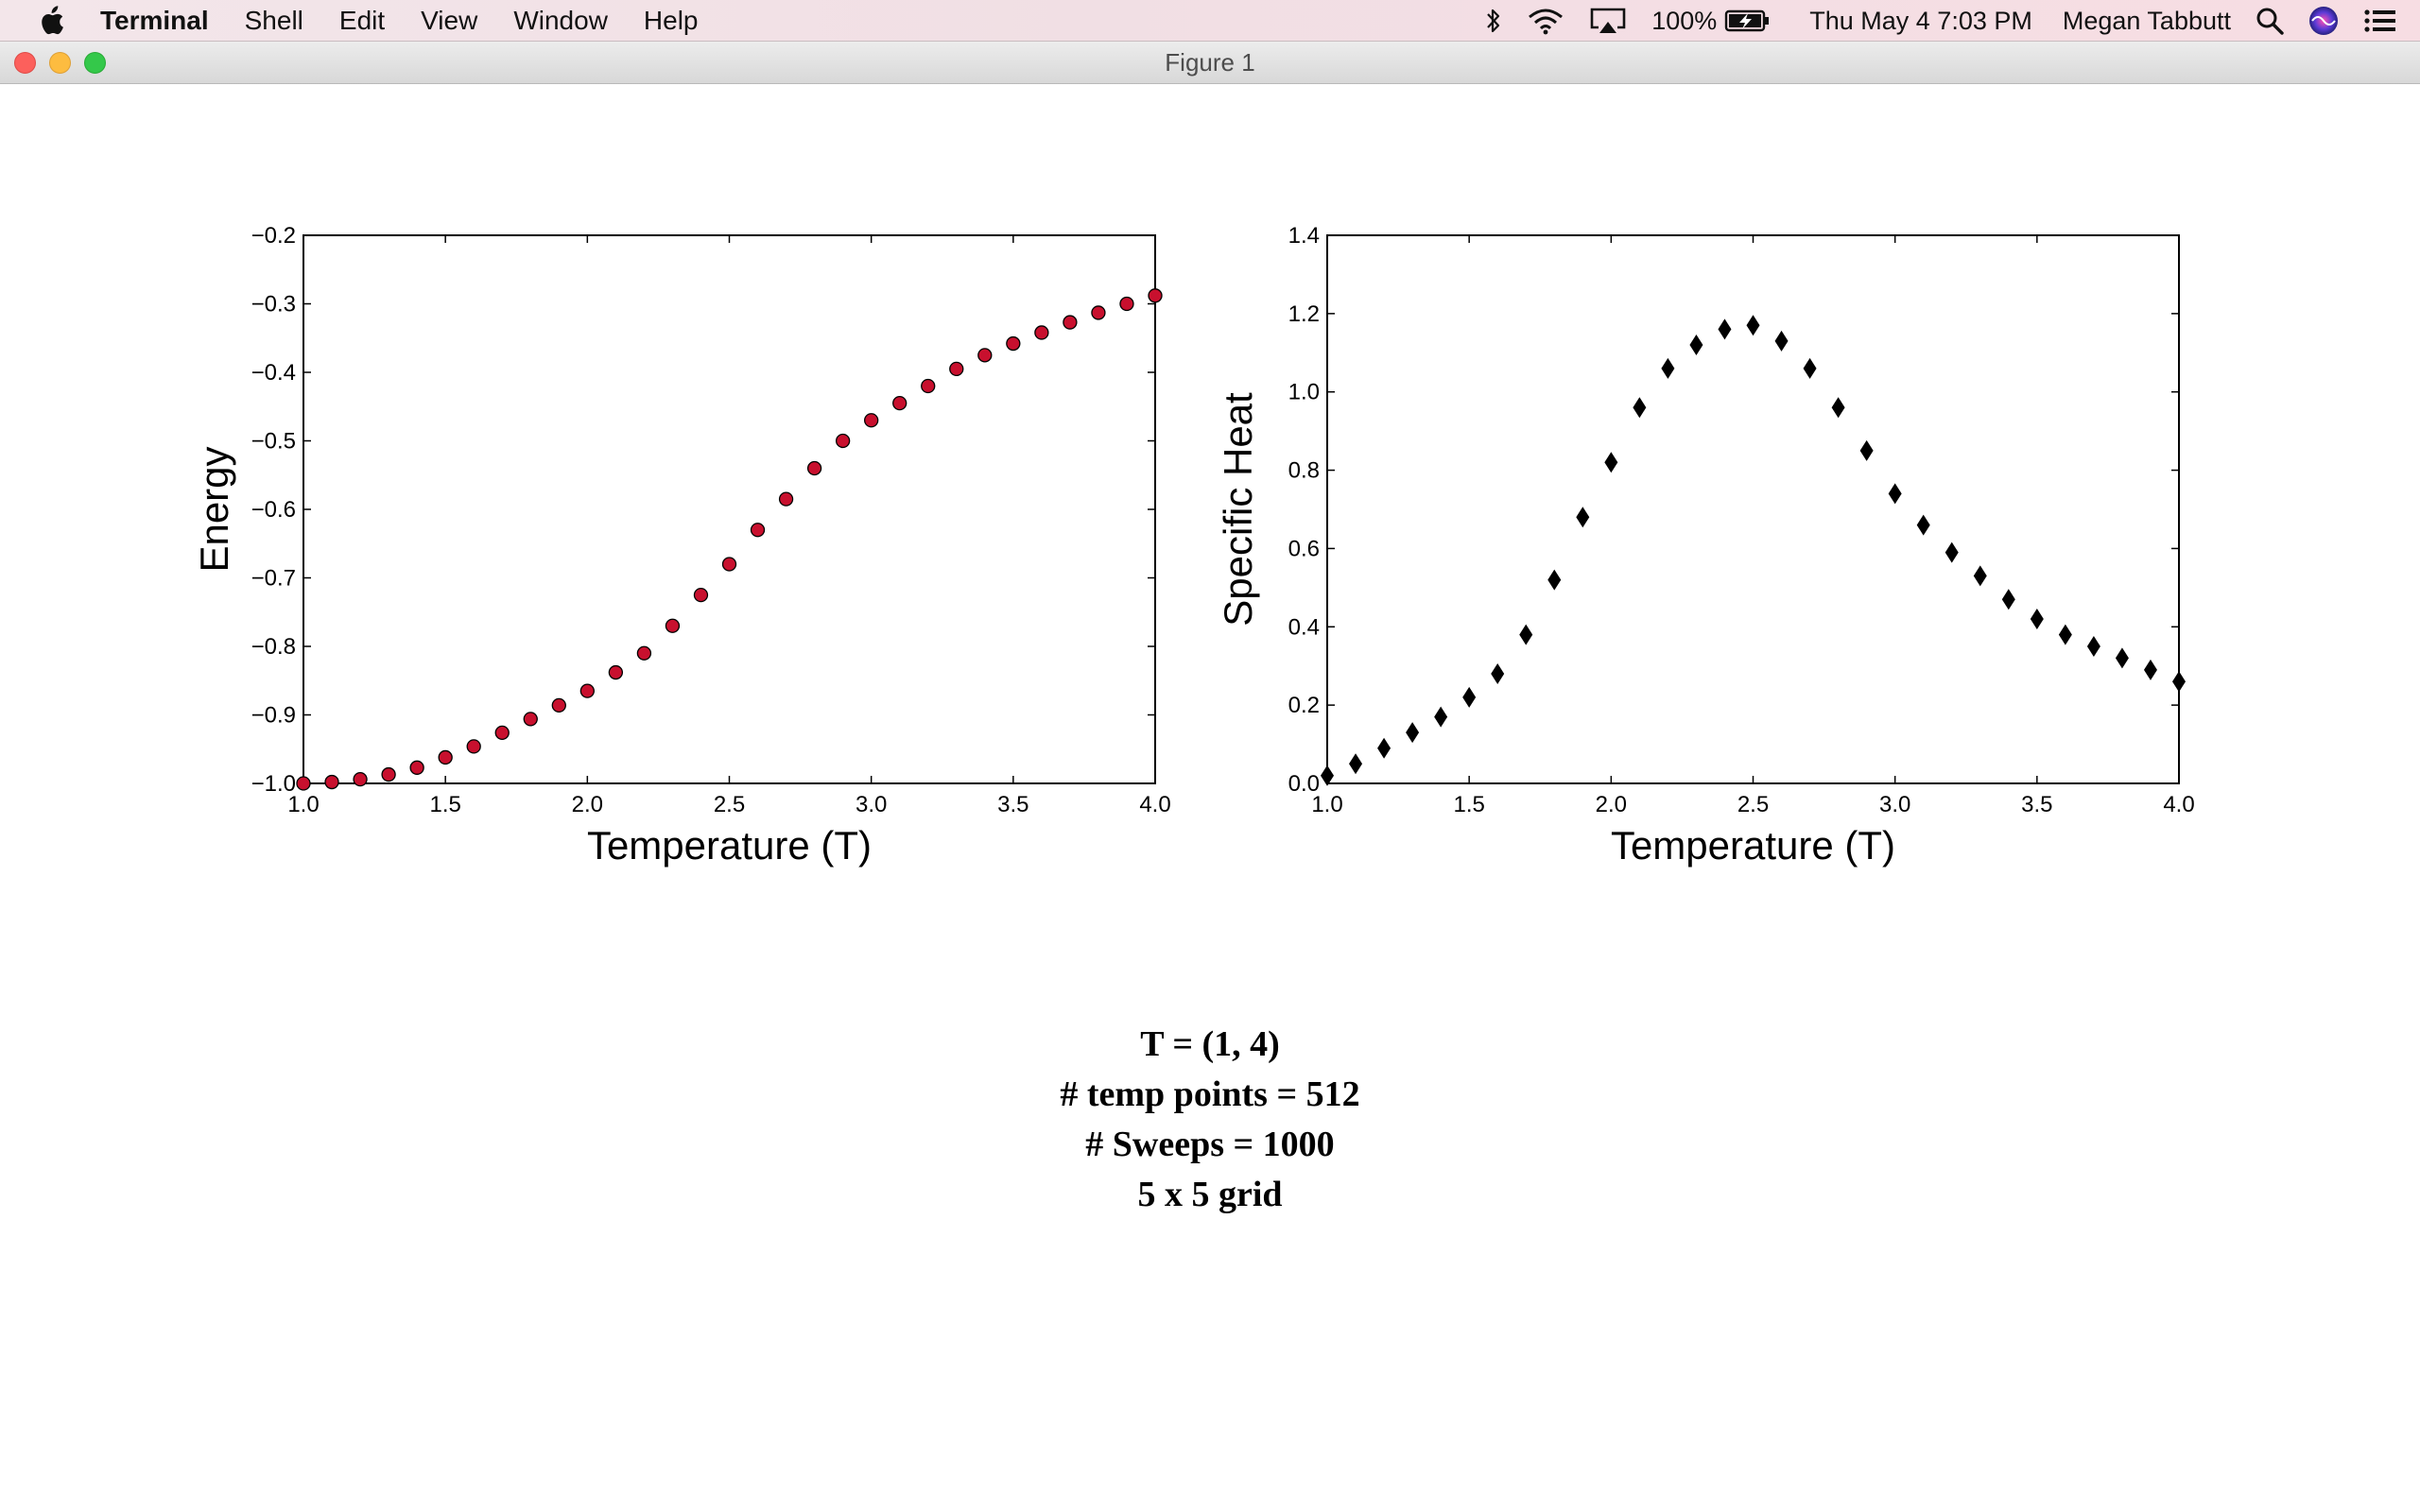 The image size is (2420, 1512). Describe the element at coordinates (1748, 21) in the screenshot. I see `battery-charging-icon` at that location.